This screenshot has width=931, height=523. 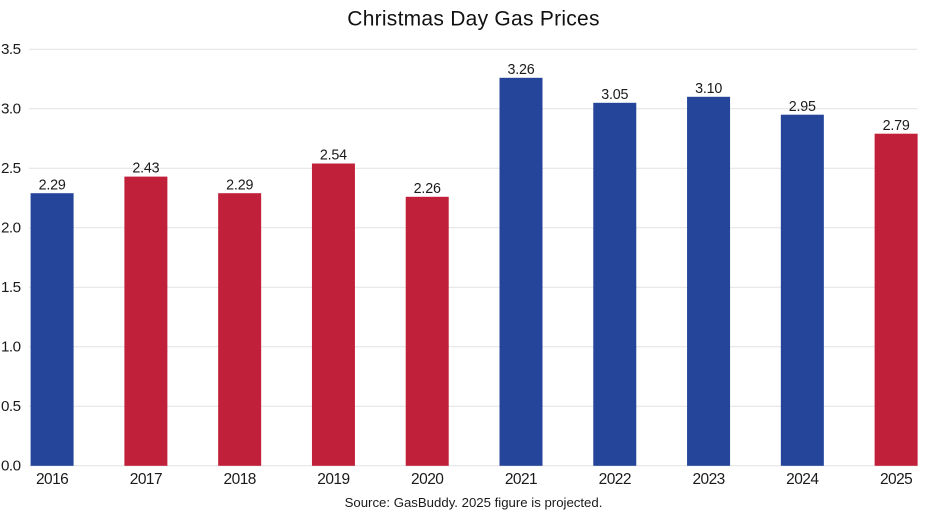 I want to click on svg-text: 2018, so click(x=240, y=479).